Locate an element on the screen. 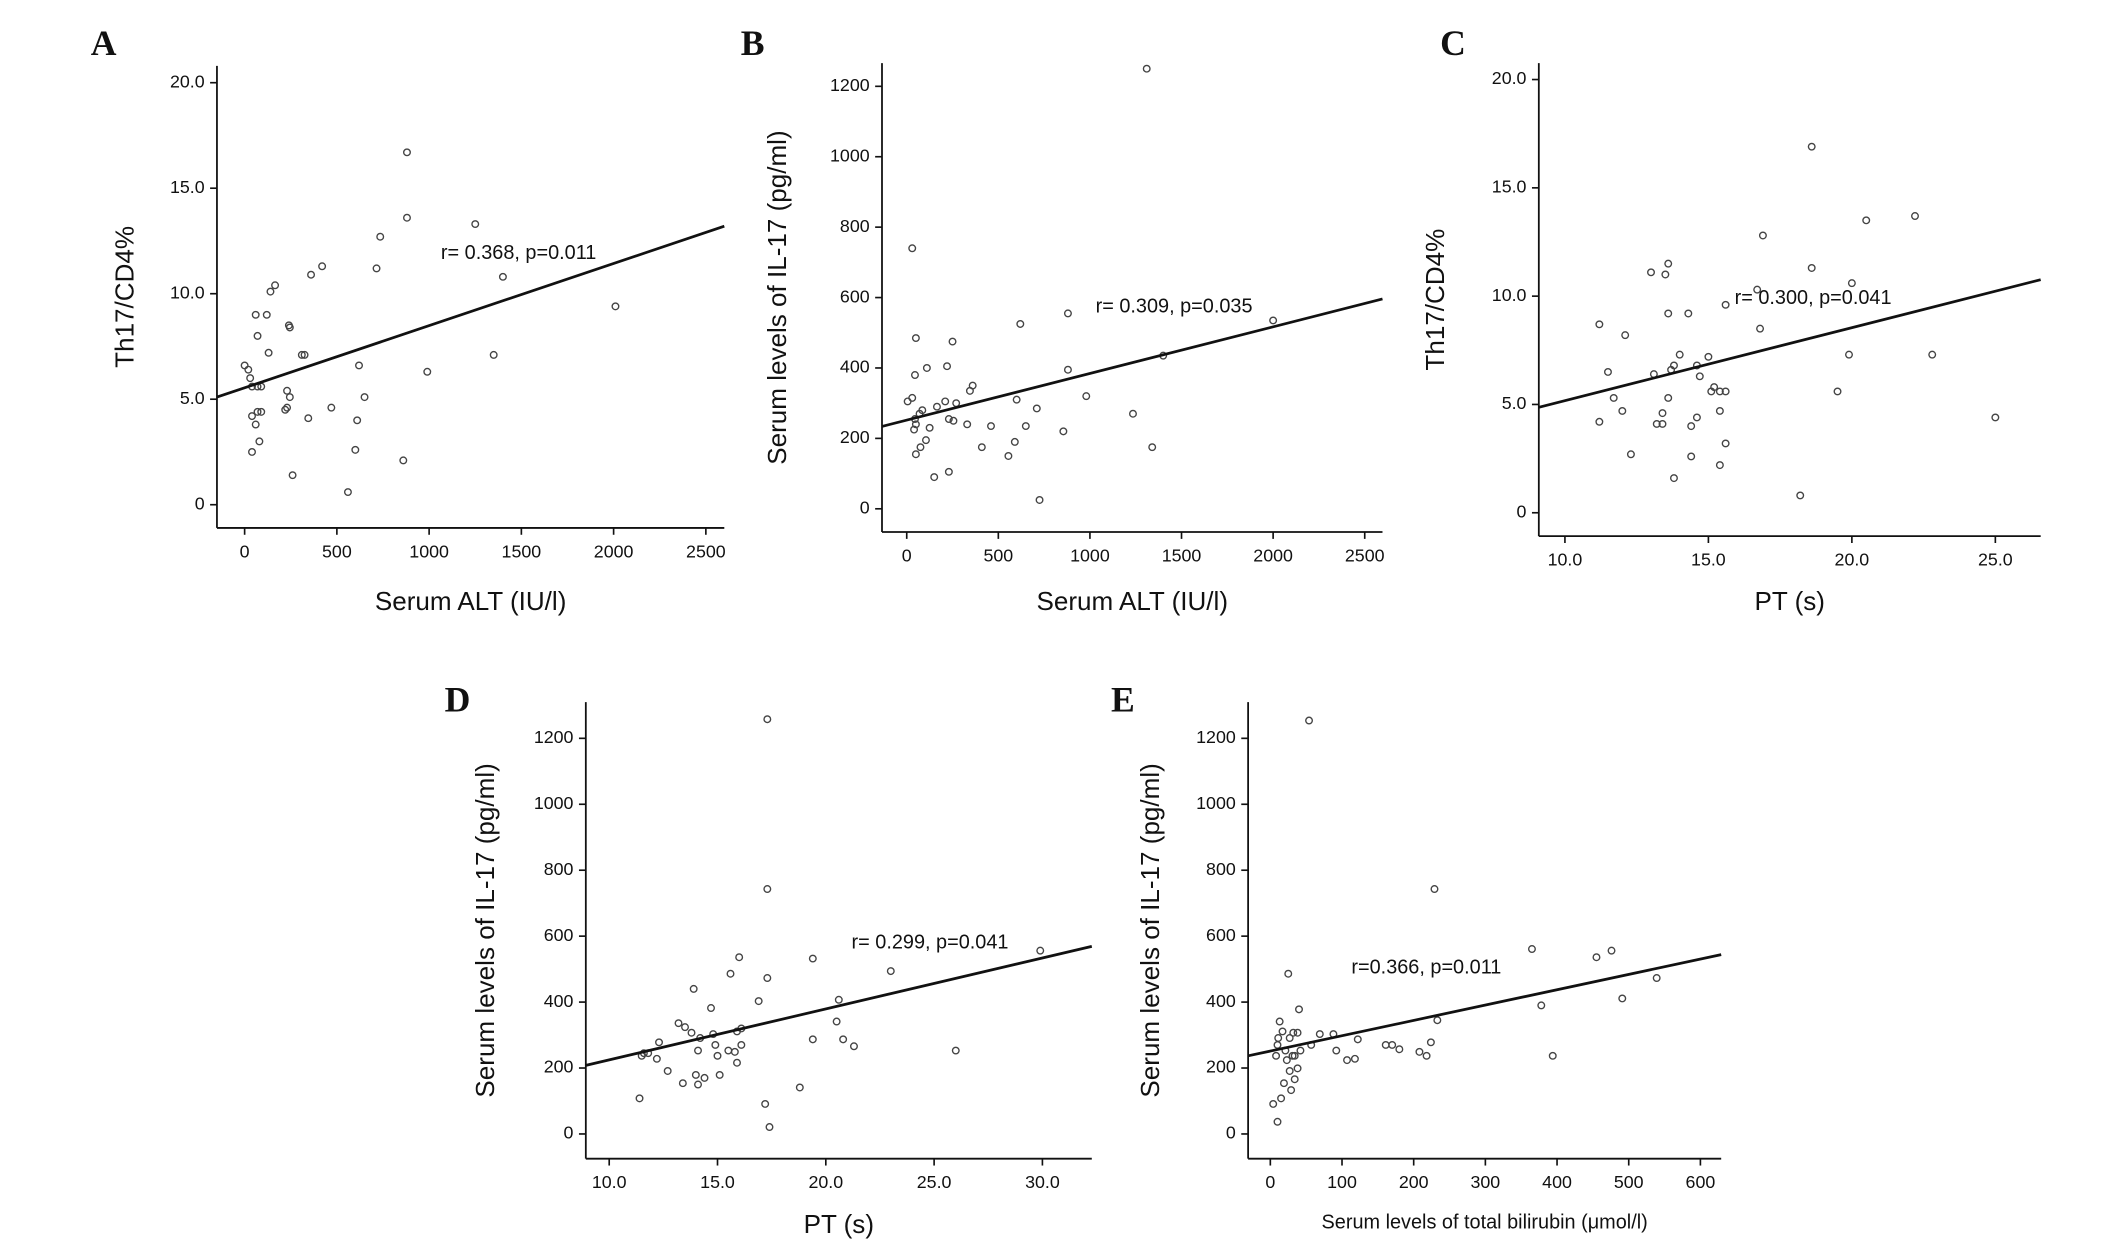 The height and width of the screenshot is (1240, 2126). x-tick-label: 0 is located at coordinates (1270, 1182).